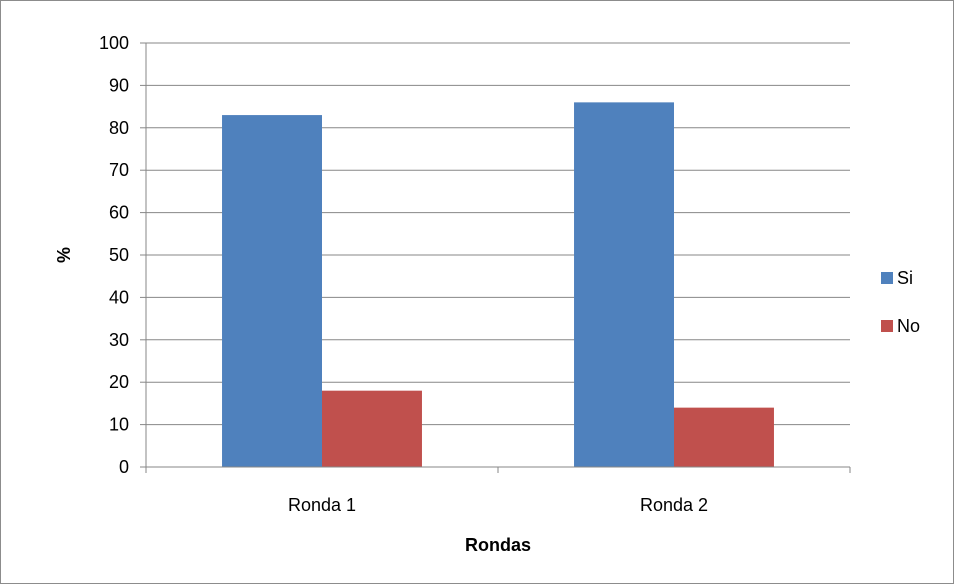  Describe the element at coordinates (119, 85) in the screenshot. I see `y-tick-label: 90` at that location.